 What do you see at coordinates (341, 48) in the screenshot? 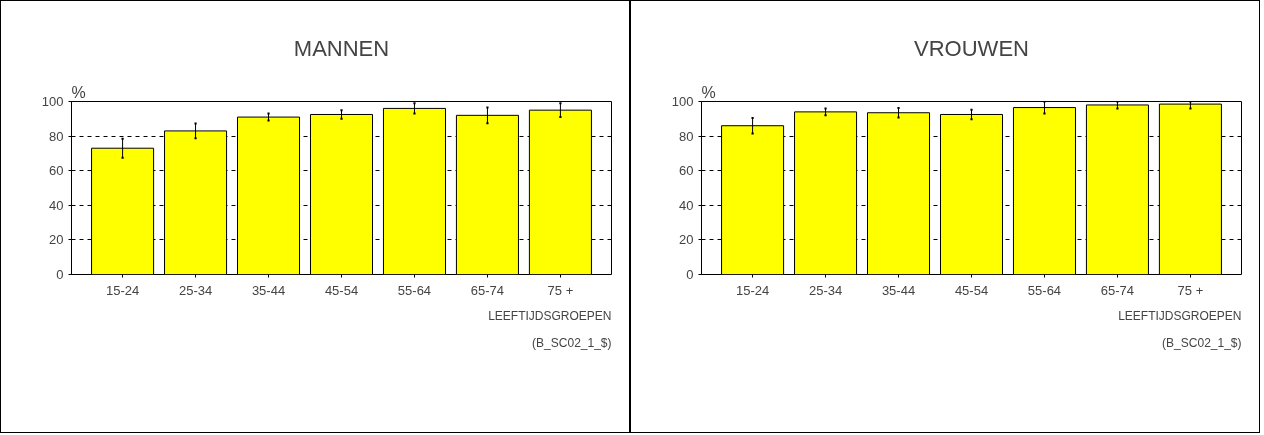
I see `chart-title: MANNEN` at bounding box center [341, 48].